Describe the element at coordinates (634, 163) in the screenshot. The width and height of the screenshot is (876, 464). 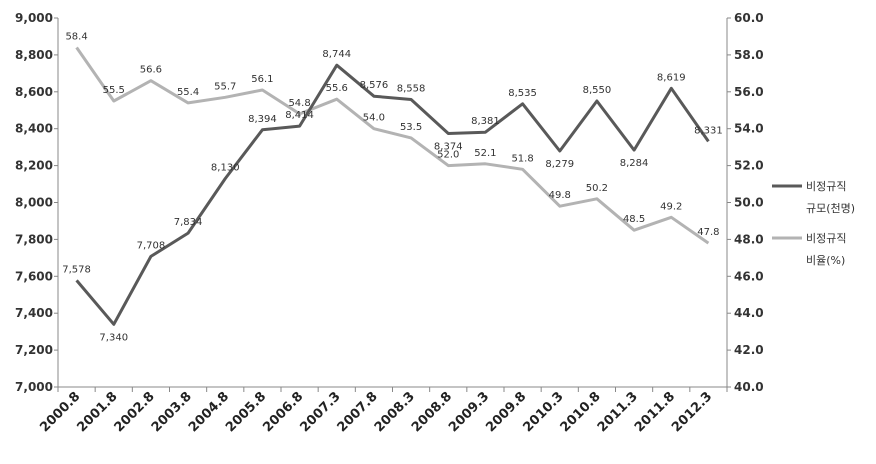
I see `data-label-size: 8,284` at that location.